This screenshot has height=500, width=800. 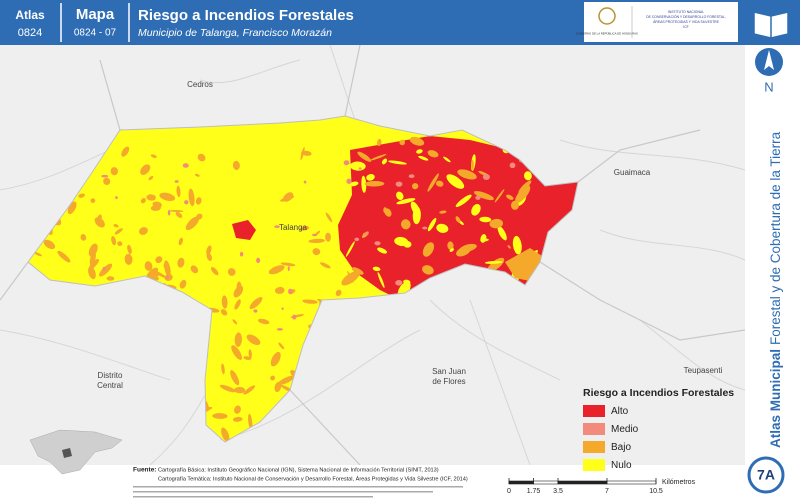 I want to click on map-title: Riesgo a Incendios Forestales, so click(x=246, y=15).